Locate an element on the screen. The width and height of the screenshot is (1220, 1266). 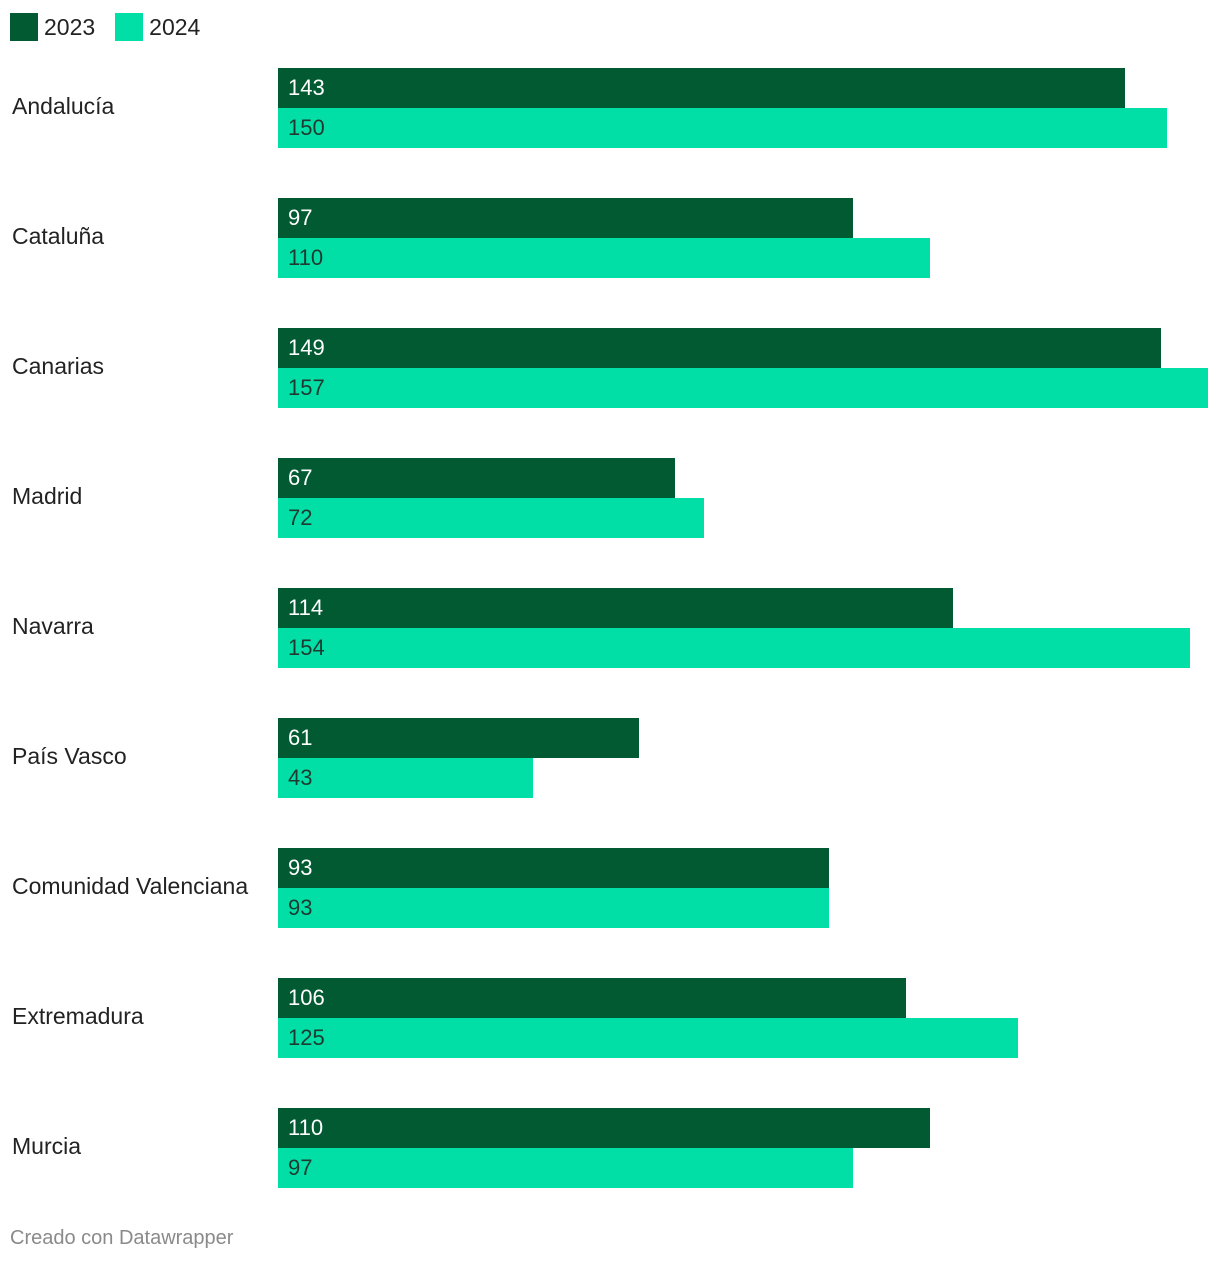
category-label-madrid: Madrid is located at coordinates (47, 496).